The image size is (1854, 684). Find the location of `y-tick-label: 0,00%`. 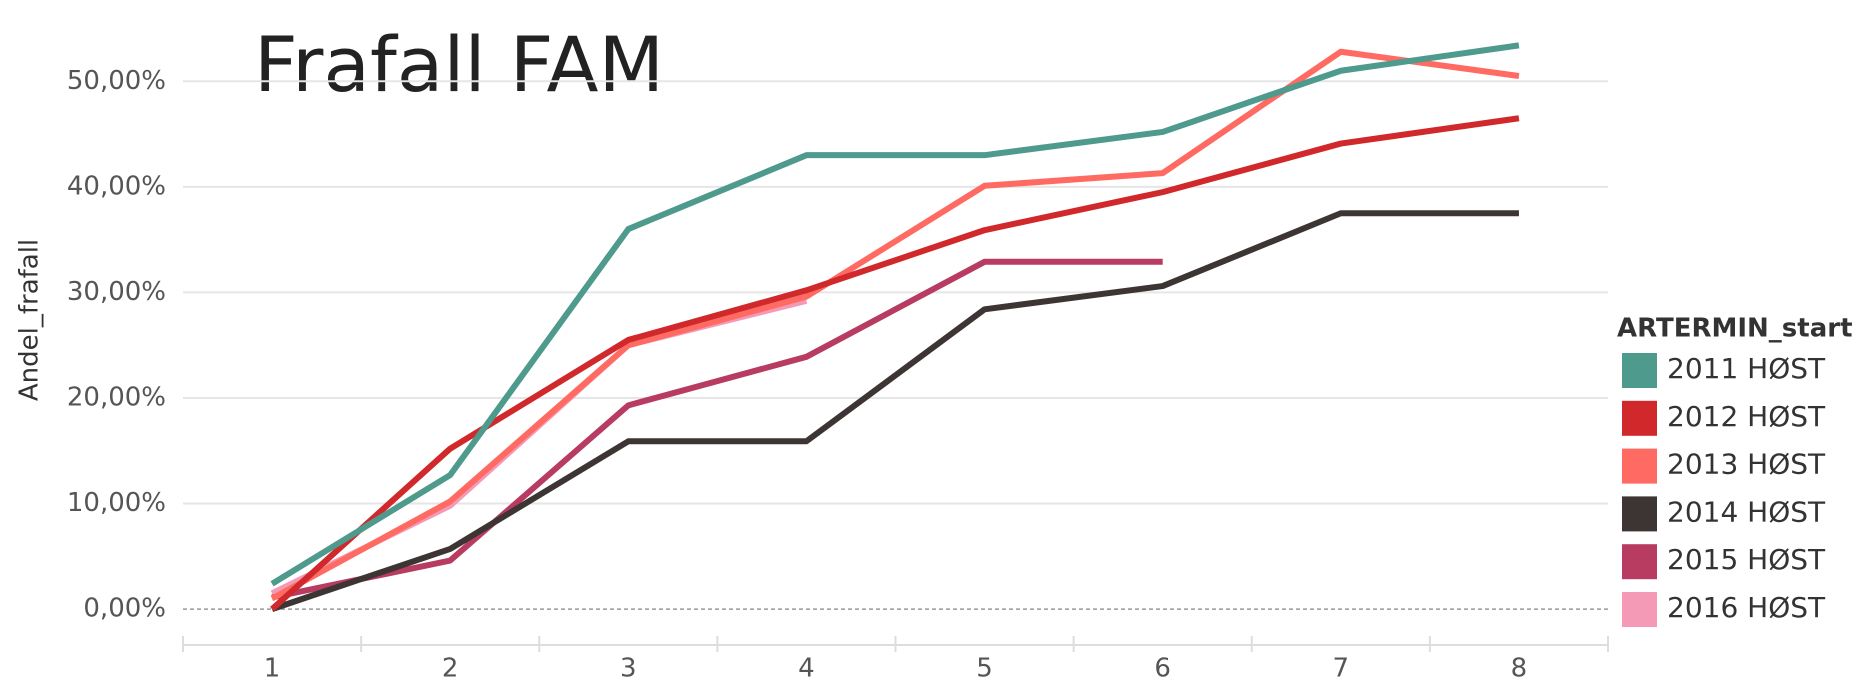

y-tick-label: 0,00% is located at coordinates (124, 609).